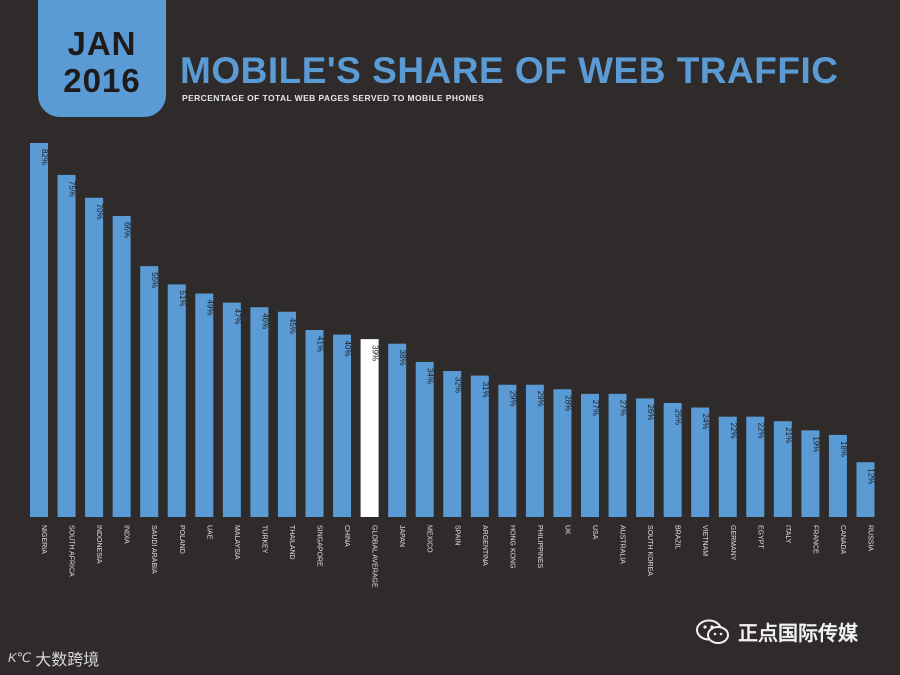  What do you see at coordinates (649, 550) in the screenshot?
I see `category-label: SOUTH KOREA` at bounding box center [649, 550].